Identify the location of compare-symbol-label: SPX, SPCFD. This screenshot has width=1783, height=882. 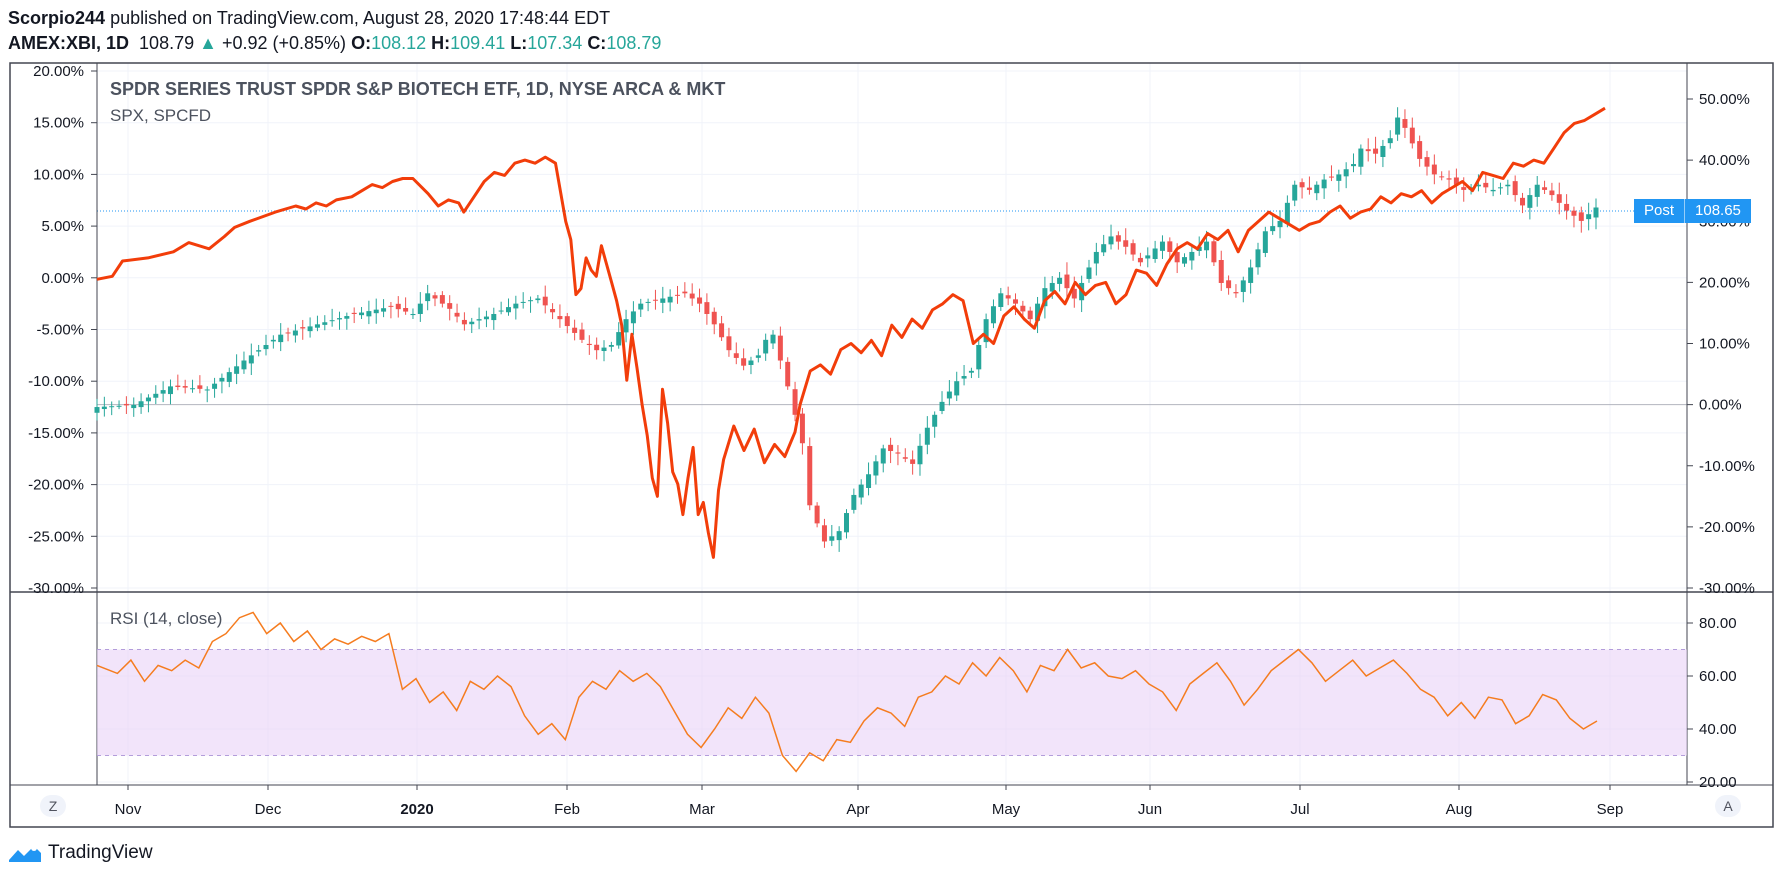
(161, 115).